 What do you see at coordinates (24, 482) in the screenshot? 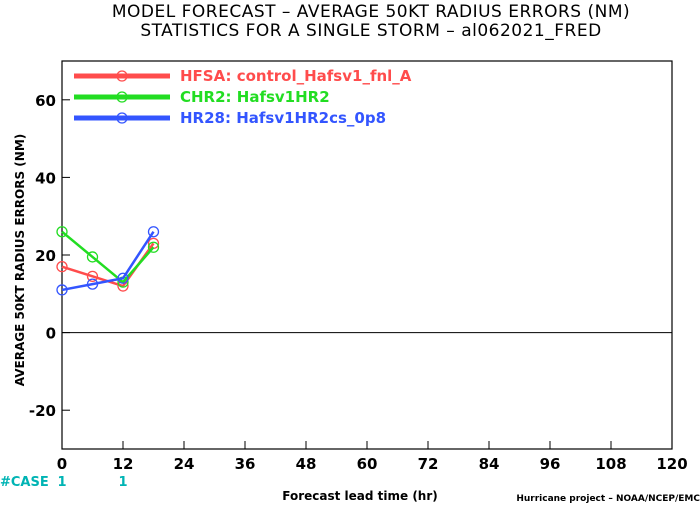
I see `case-label: #CASE` at bounding box center [24, 482].